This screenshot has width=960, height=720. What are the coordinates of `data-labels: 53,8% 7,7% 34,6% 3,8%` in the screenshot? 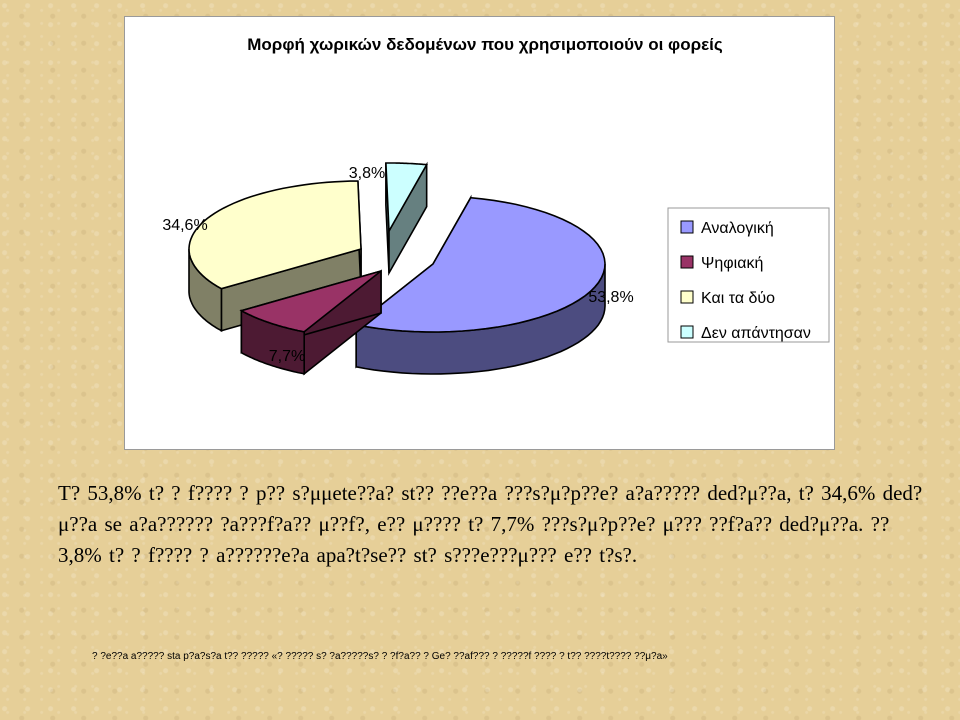 It's located at (397, 265).